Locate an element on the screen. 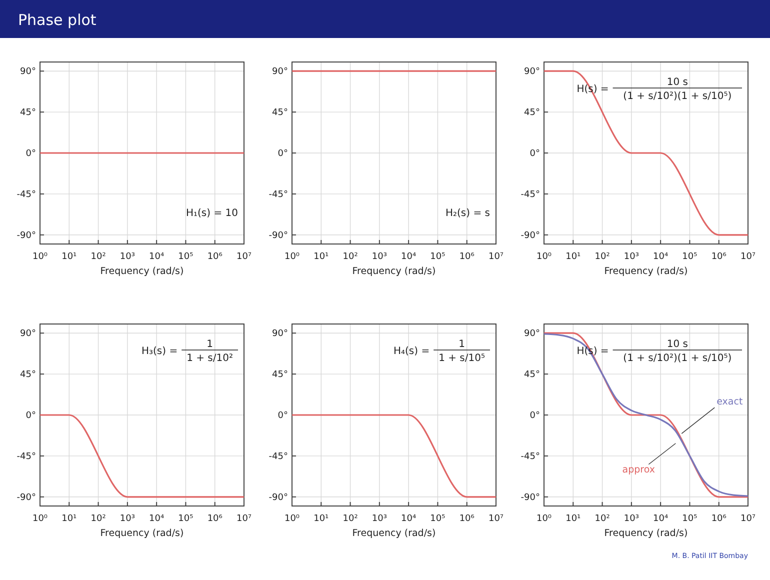 The width and height of the screenshot is (770, 580). text: approx is located at coordinates (639, 470).